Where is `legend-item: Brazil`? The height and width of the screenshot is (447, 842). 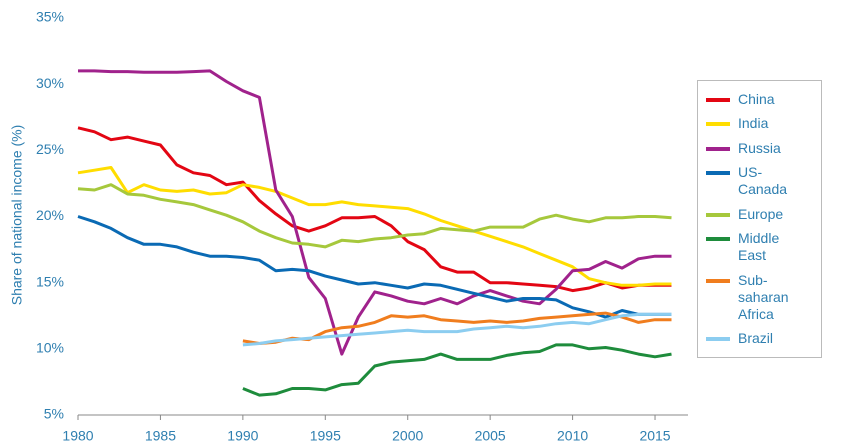
legend-item: Brazil is located at coordinates (759, 338).